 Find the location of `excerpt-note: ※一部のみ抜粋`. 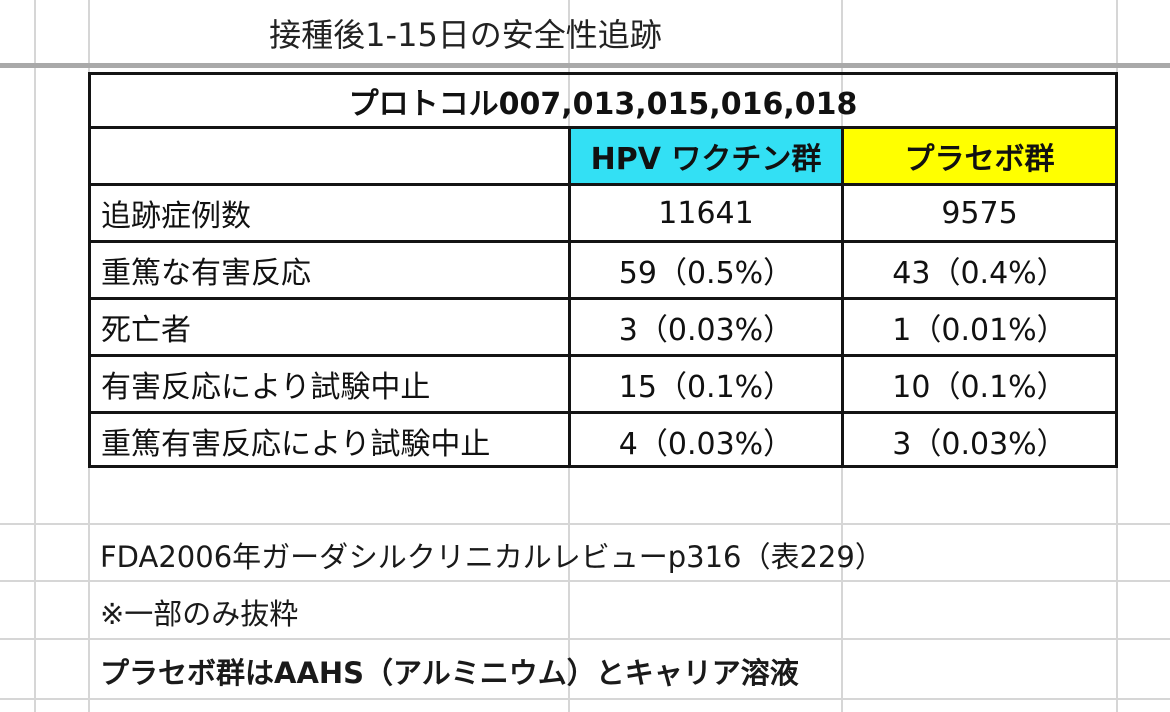

excerpt-note: ※一部のみ抜粋 is located at coordinates (199, 614).